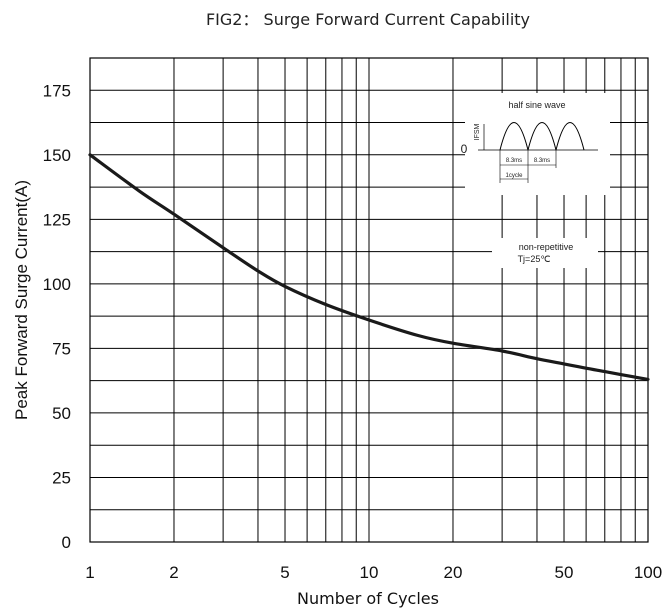  Describe the element at coordinates (546, 247) in the screenshot. I see `note-non-repetitive: non-repetitive` at that location.